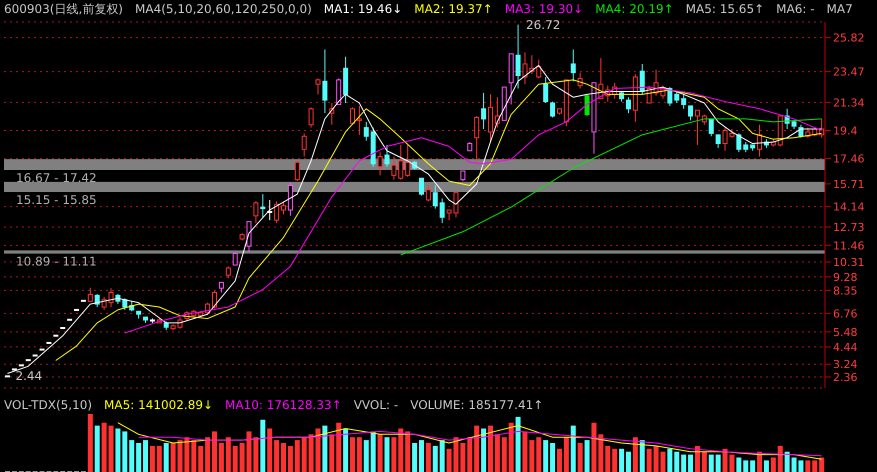 Image resolution: width=877 pixels, height=472 pixels. What do you see at coordinates (63, 9) in the screenshot?
I see `chart-title: 600903(日线,前复权)` at bounding box center [63, 9].